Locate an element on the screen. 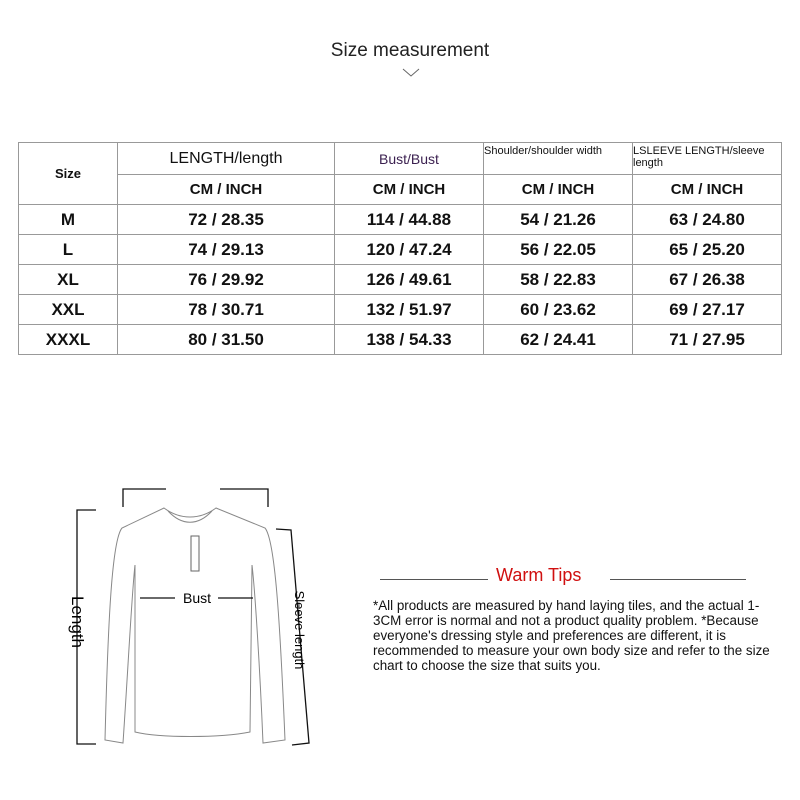 The image size is (800, 800). length-cell: 72 / 28.35 is located at coordinates (226, 219).